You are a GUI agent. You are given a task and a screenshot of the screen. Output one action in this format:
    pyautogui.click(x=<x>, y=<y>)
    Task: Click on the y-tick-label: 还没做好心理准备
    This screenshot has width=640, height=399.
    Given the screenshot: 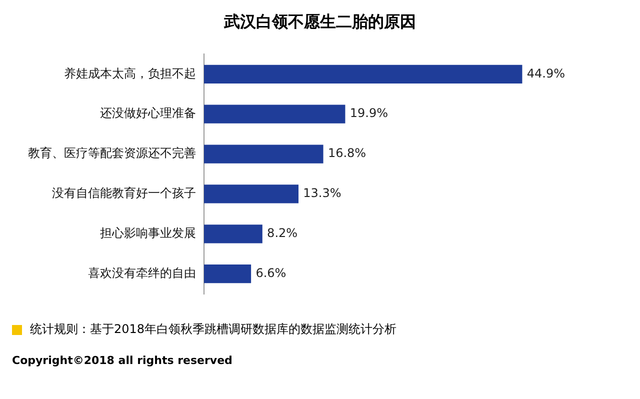 What is the action you would take?
    pyautogui.click(x=148, y=113)
    